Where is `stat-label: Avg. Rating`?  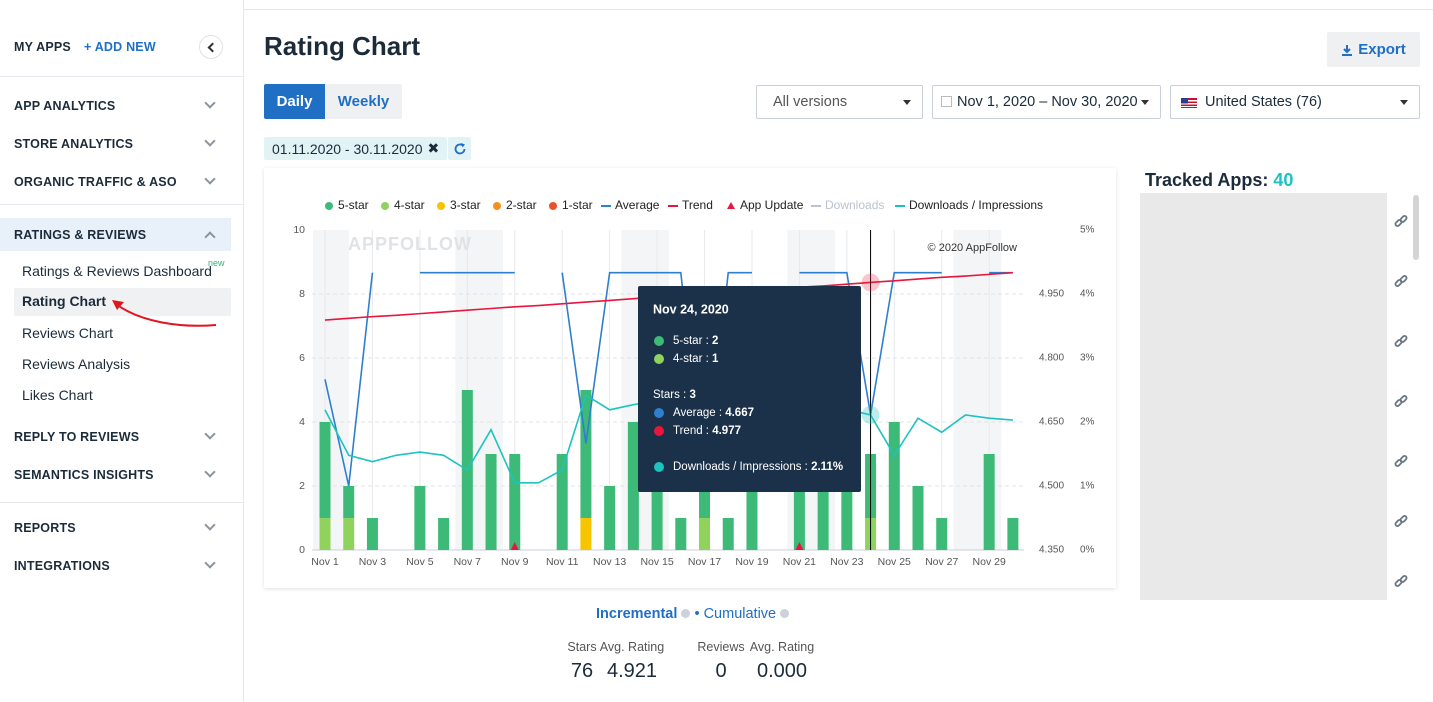 stat-label: Avg. Rating is located at coordinates (782, 647).